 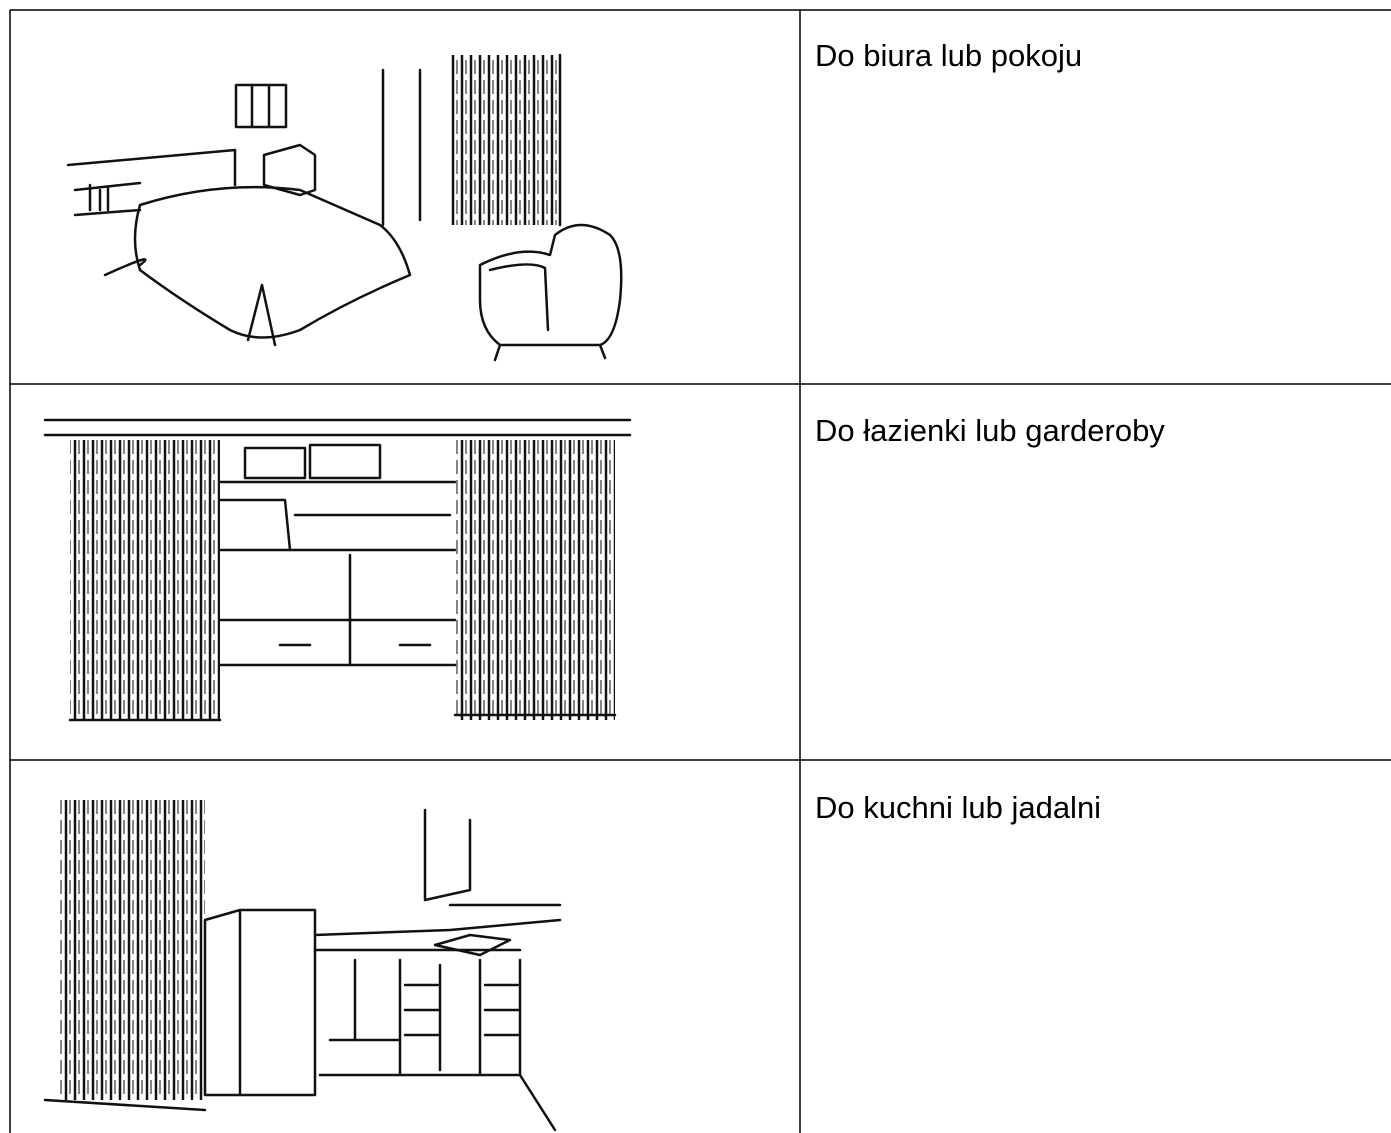 I want to click on wardrobe-illustration, so click(x=337, y=570).